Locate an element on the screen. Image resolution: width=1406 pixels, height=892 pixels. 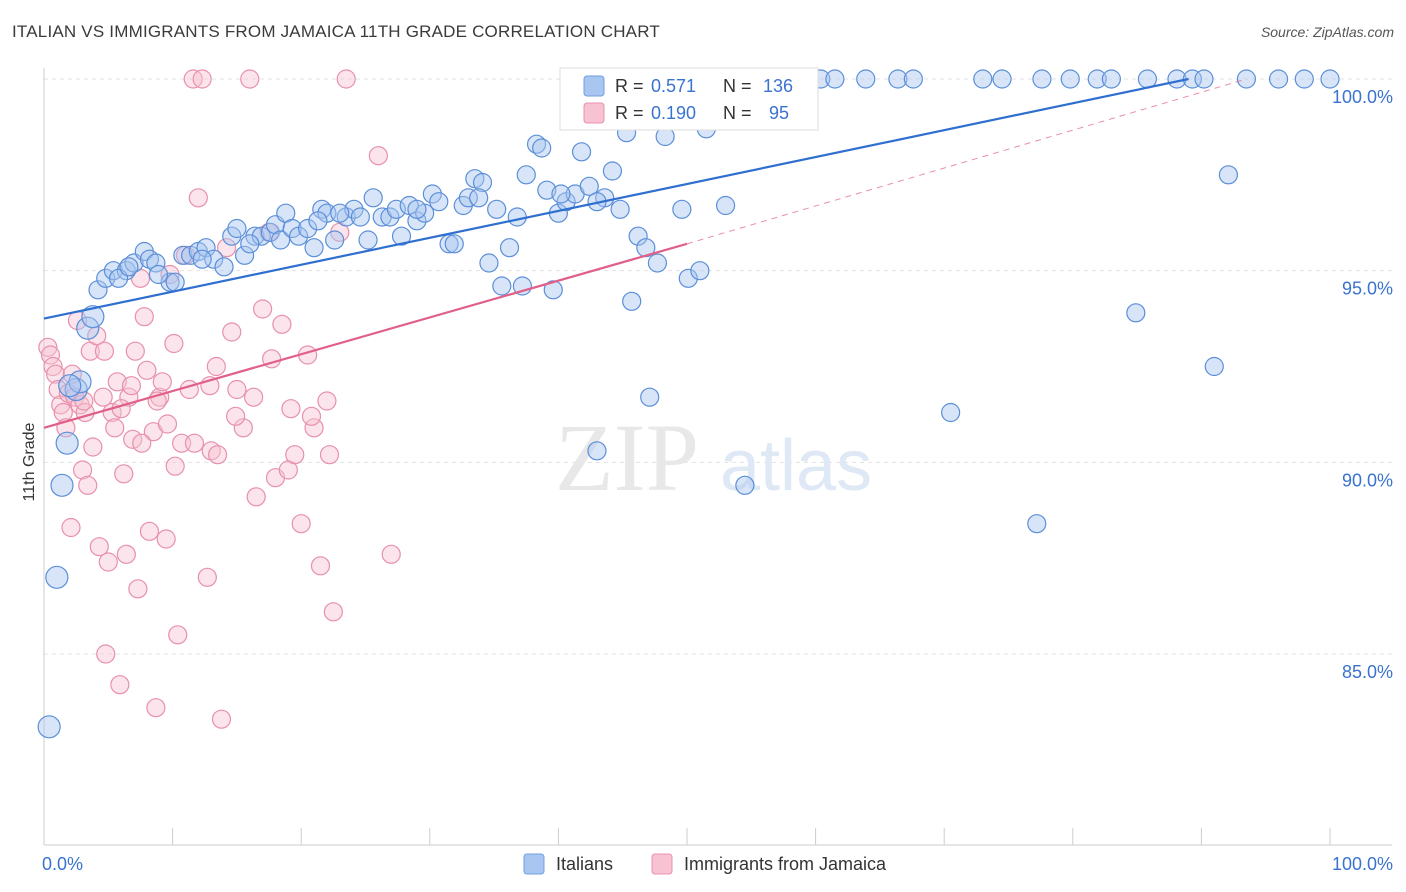
watermark-zip: ZIP is located at coordinates (627, 457).